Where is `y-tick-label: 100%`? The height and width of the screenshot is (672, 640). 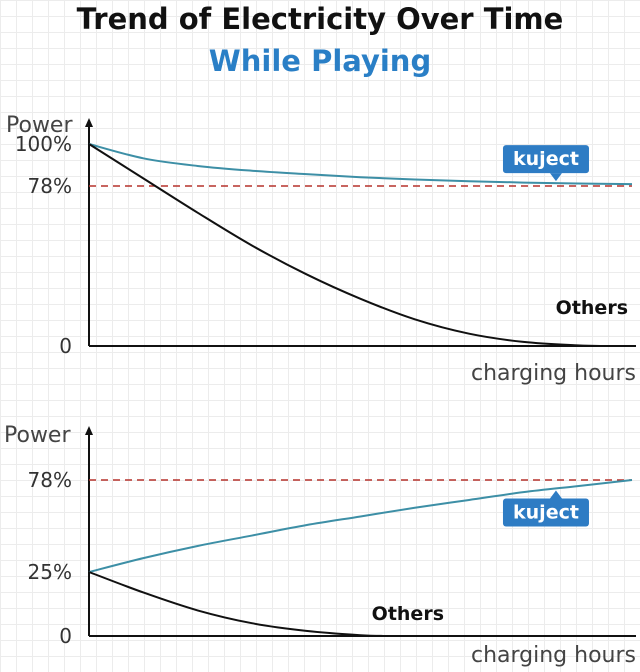 y-tick-label: 100% is located at coordinates (43, 144).